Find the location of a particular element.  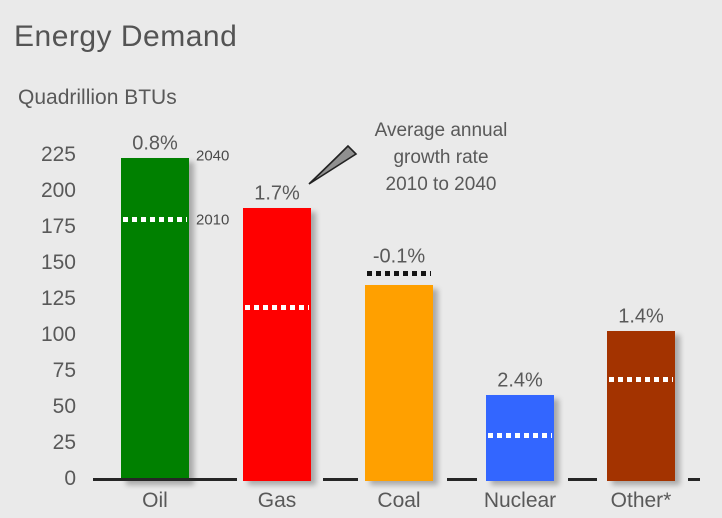

bar-oil is located at coordinates (155, 319).